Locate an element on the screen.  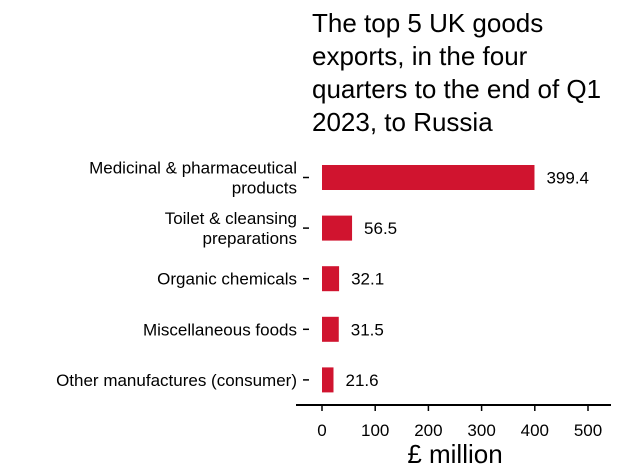
category-label-2-line-1: Organic chemicals is located at coordinates (227, 279).